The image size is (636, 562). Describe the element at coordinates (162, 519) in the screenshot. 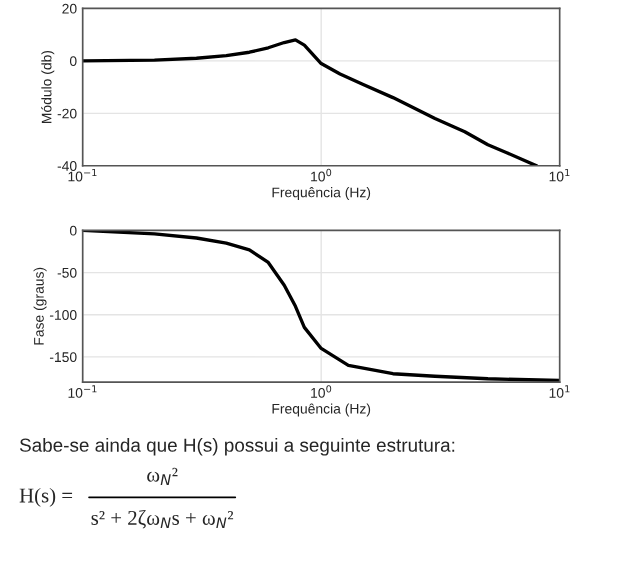

I see `text: s² + 2ζω$_{N}$s + ω$_{N}$²` at that location.